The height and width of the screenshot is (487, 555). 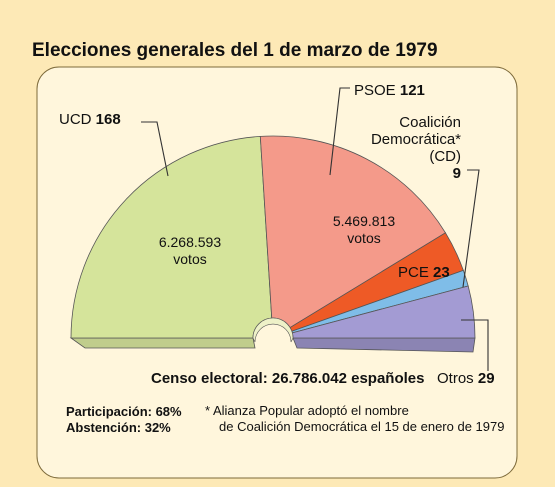 What do you see at coordinates (441, 272) in the screenshot?
I see `pce-seats: 23` at bounding box center [441, 272].